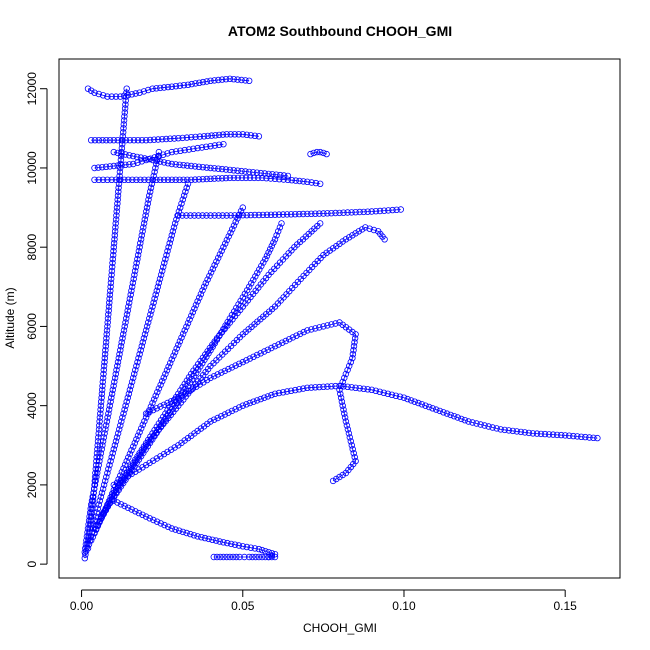 This screenshot has height=650, width=650. Describe the element at coordinates (32, 247) in the screenshot. I see `y-tick-label: 8000` at that location.